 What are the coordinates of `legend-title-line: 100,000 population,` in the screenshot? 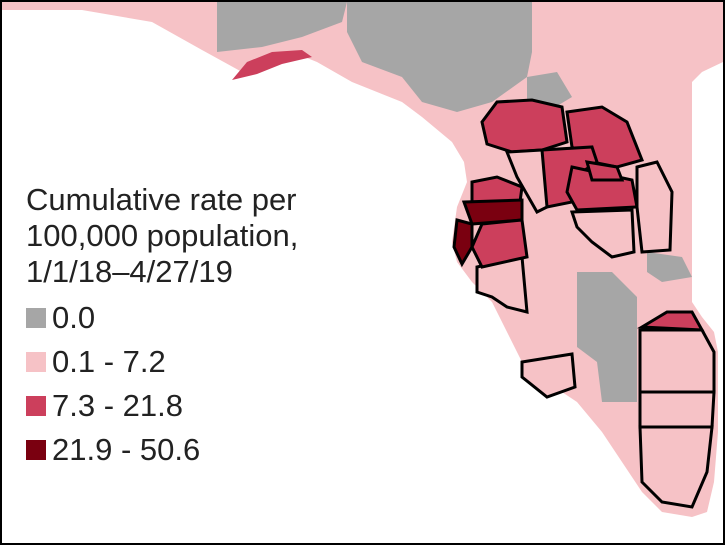 It's located at (162, 235).